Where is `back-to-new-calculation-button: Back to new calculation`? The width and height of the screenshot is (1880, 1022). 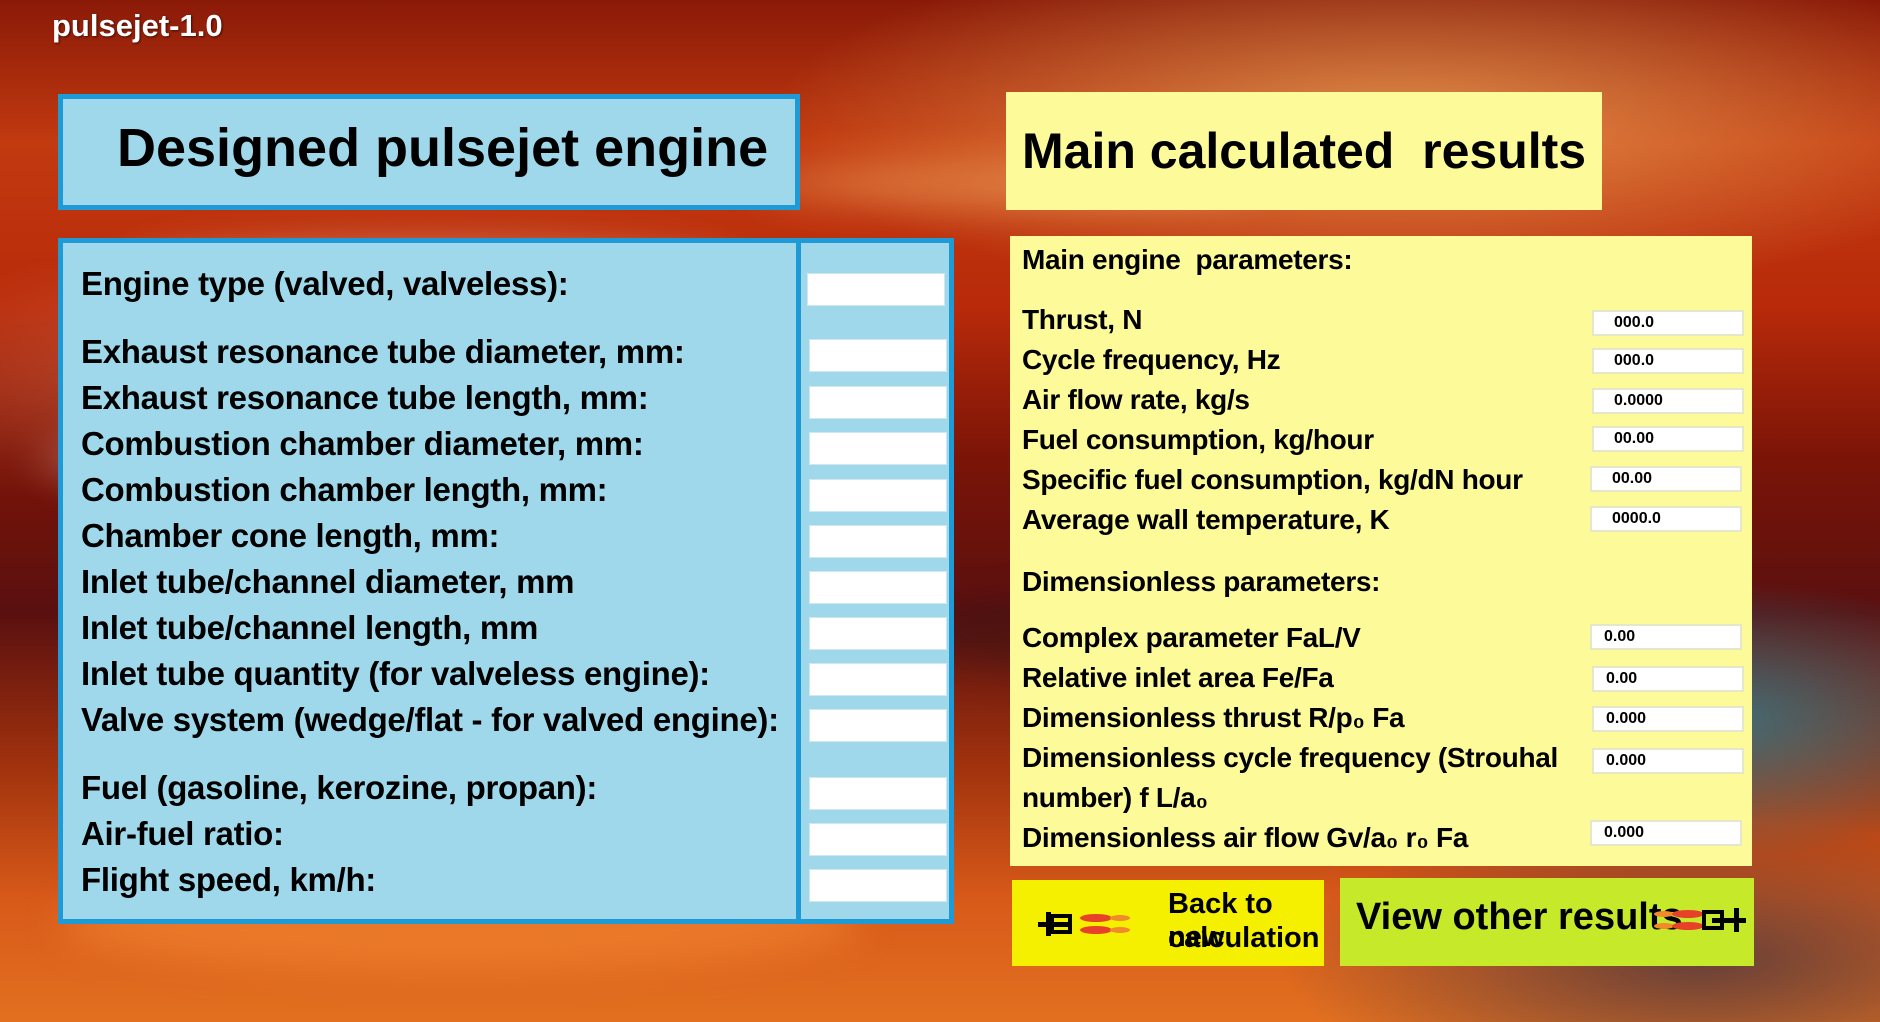
back-to-new-calculation-button: Back to new calculation is located at coordinates (1168, 923).